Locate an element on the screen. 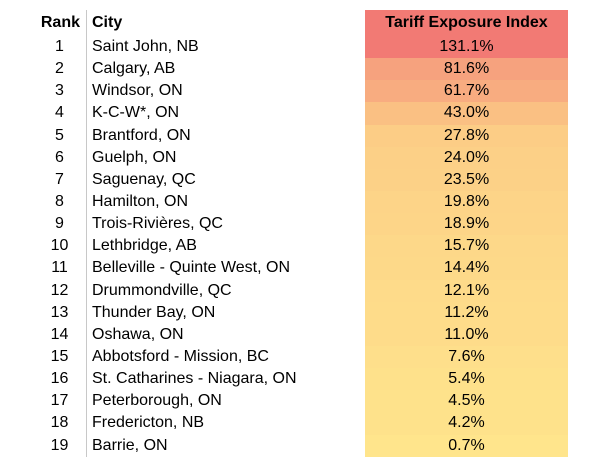 The height and width of the screenshot is (474, 608). city-cell: Fredericton, NB is located at coordinates (148, 423).